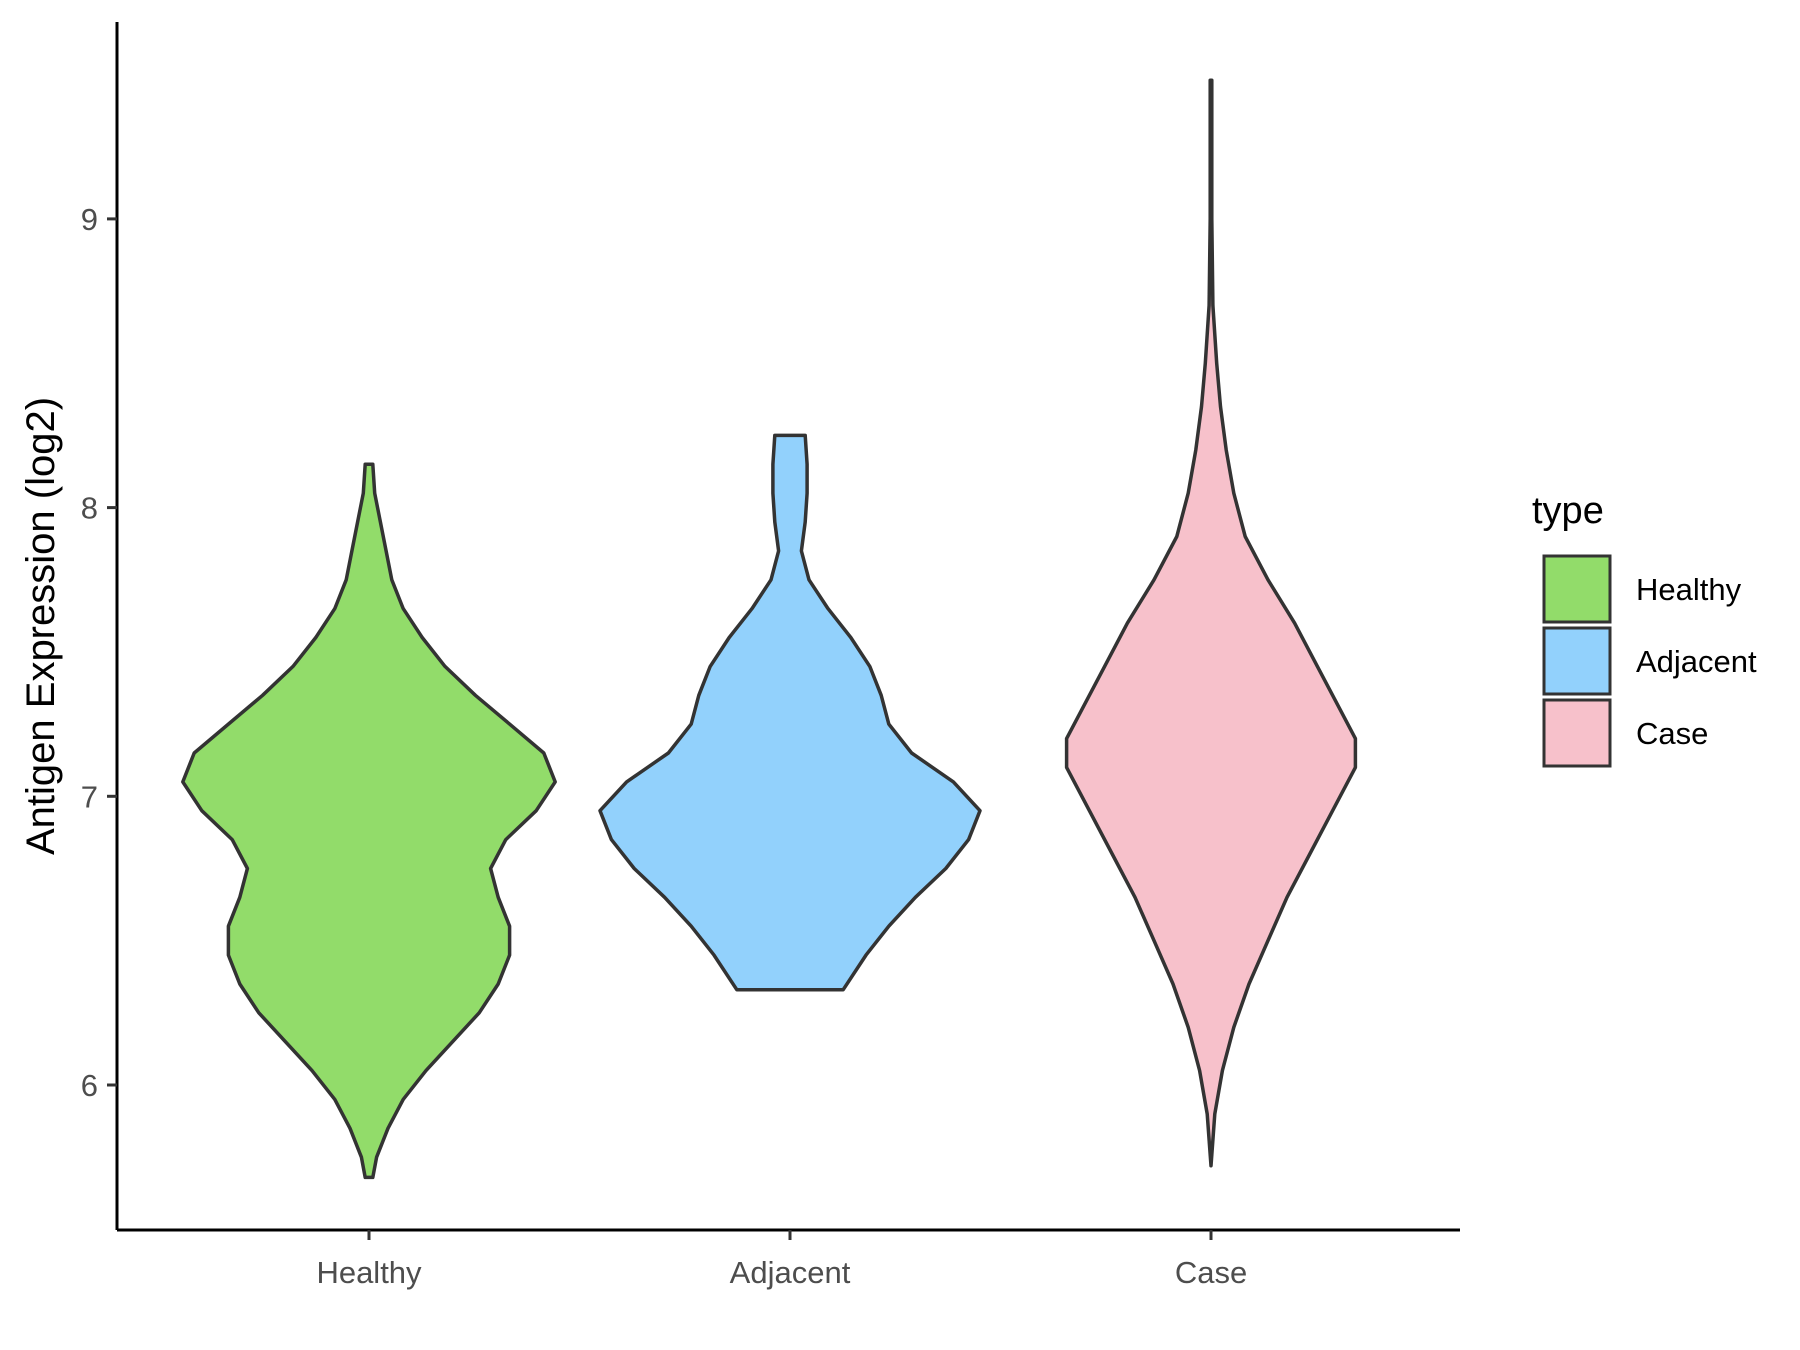 Image resolution: width=1800 pixels, height=1350 pixels. What do you see at coordinates (1211, 1272) in the screenshot?
I see `x-tick-label-case: Case` at bounding box center [1211, 1272].